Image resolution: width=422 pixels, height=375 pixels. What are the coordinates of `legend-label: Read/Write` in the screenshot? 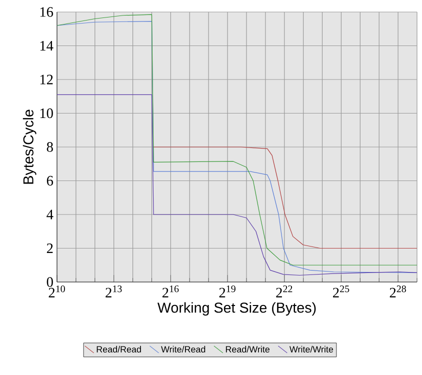 It's located at (248, 349).